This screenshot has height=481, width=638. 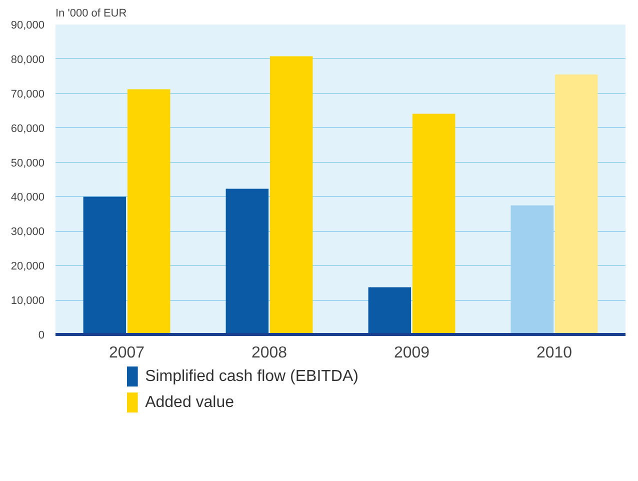 I want to click on y-tick-label: 80,000, so click(x=27, y=60).